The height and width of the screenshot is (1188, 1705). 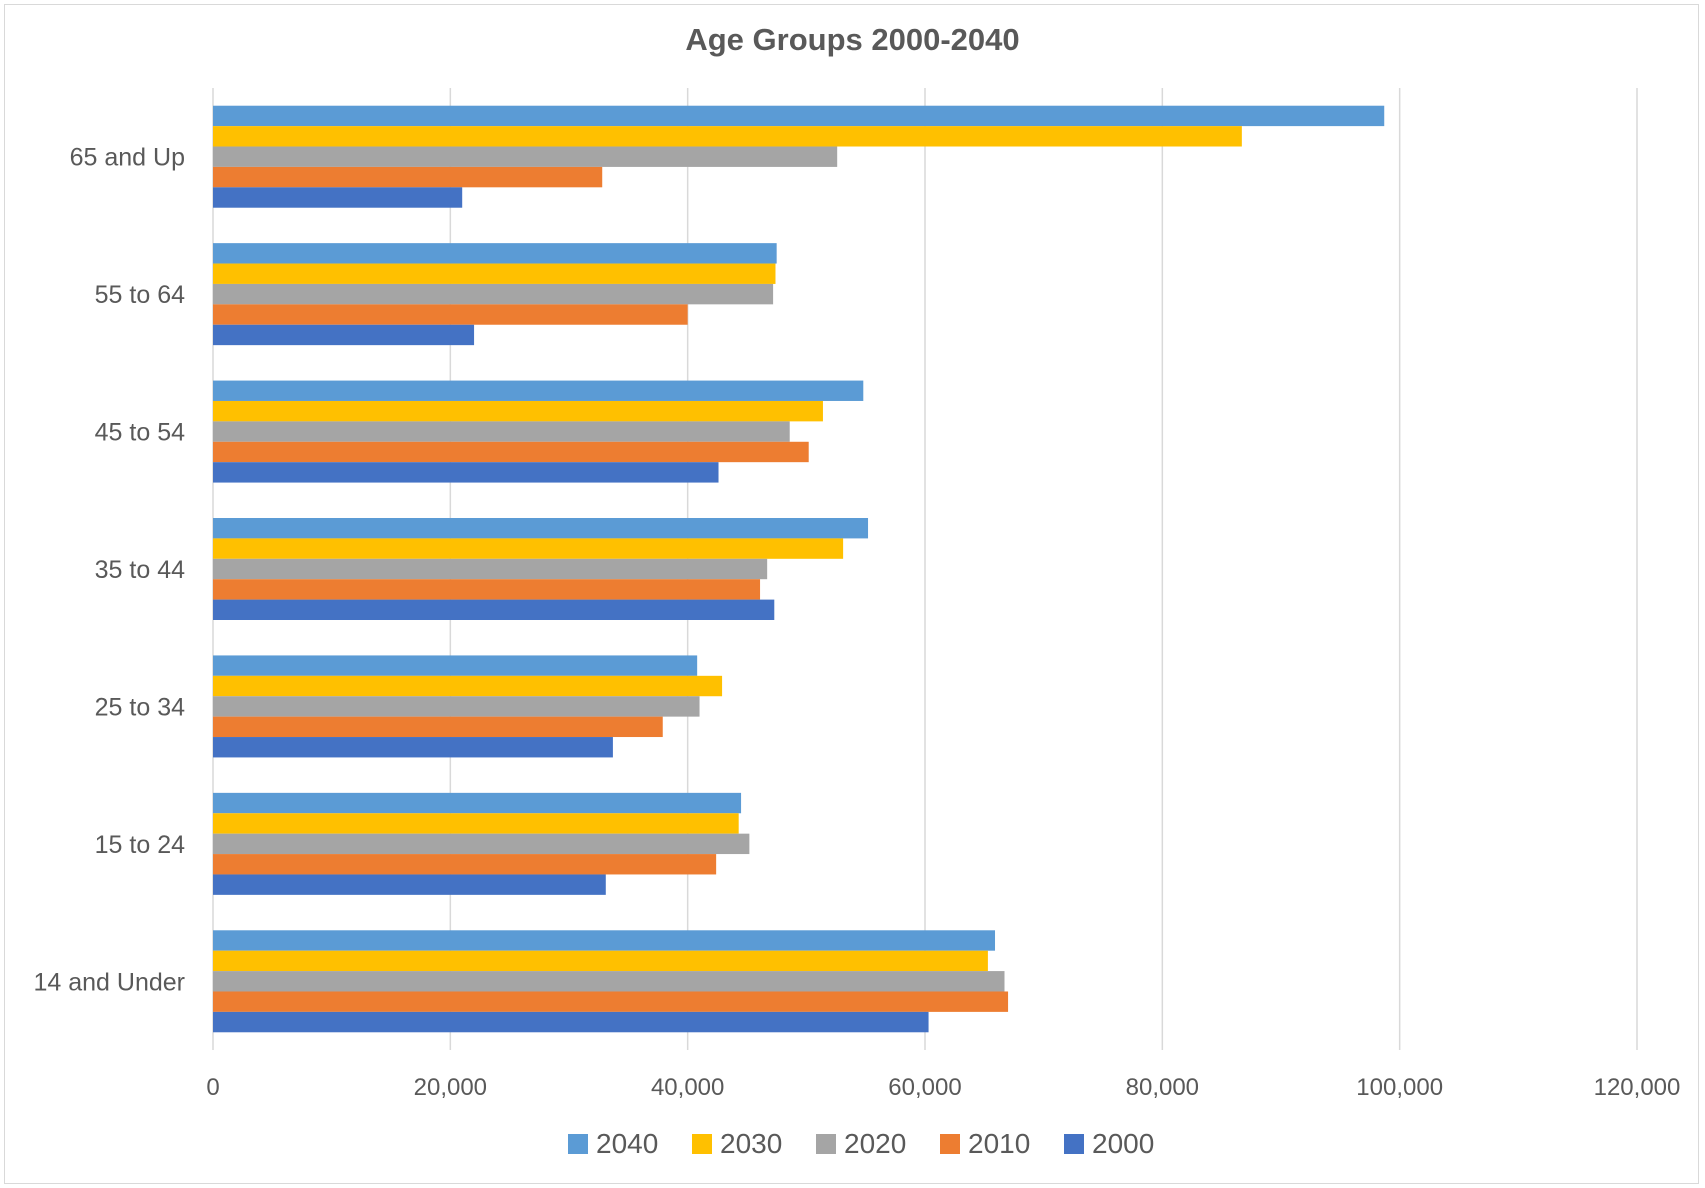 What do you see at coordinates (702, 1144) in the screenshot?
I see `legend-swatch-2030` at bounding box center [702, 1144].